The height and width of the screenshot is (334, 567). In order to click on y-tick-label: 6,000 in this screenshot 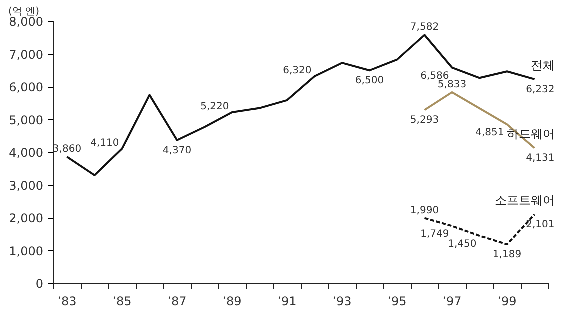, I will do `click(26, 87)`.